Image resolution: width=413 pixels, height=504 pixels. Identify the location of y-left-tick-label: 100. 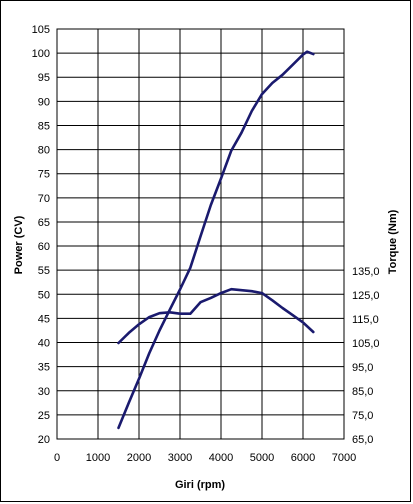
(41, 54).